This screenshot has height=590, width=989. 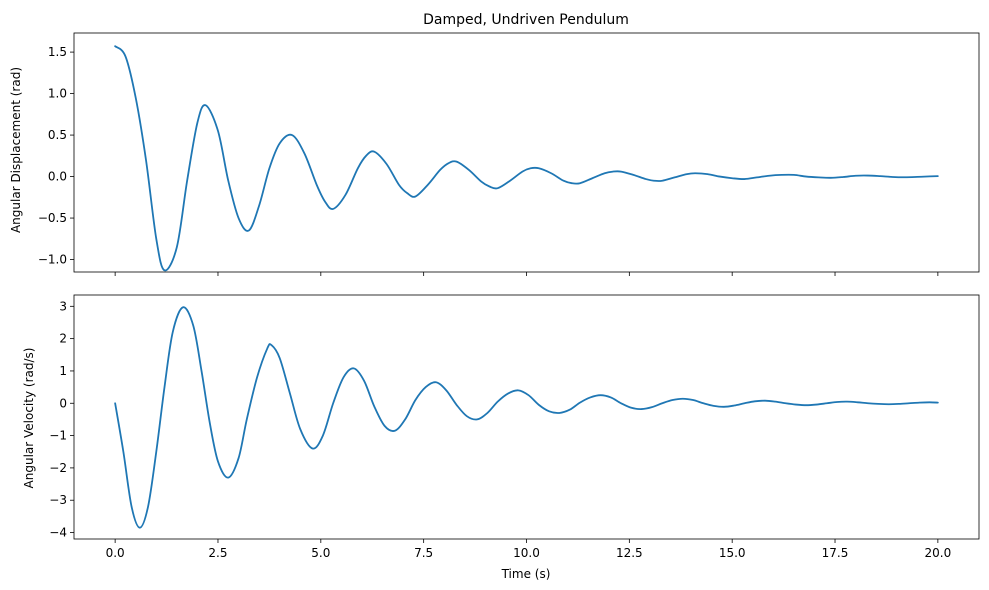 I want to click on x-tick-label: 17.5, so click(x=835, y=553).